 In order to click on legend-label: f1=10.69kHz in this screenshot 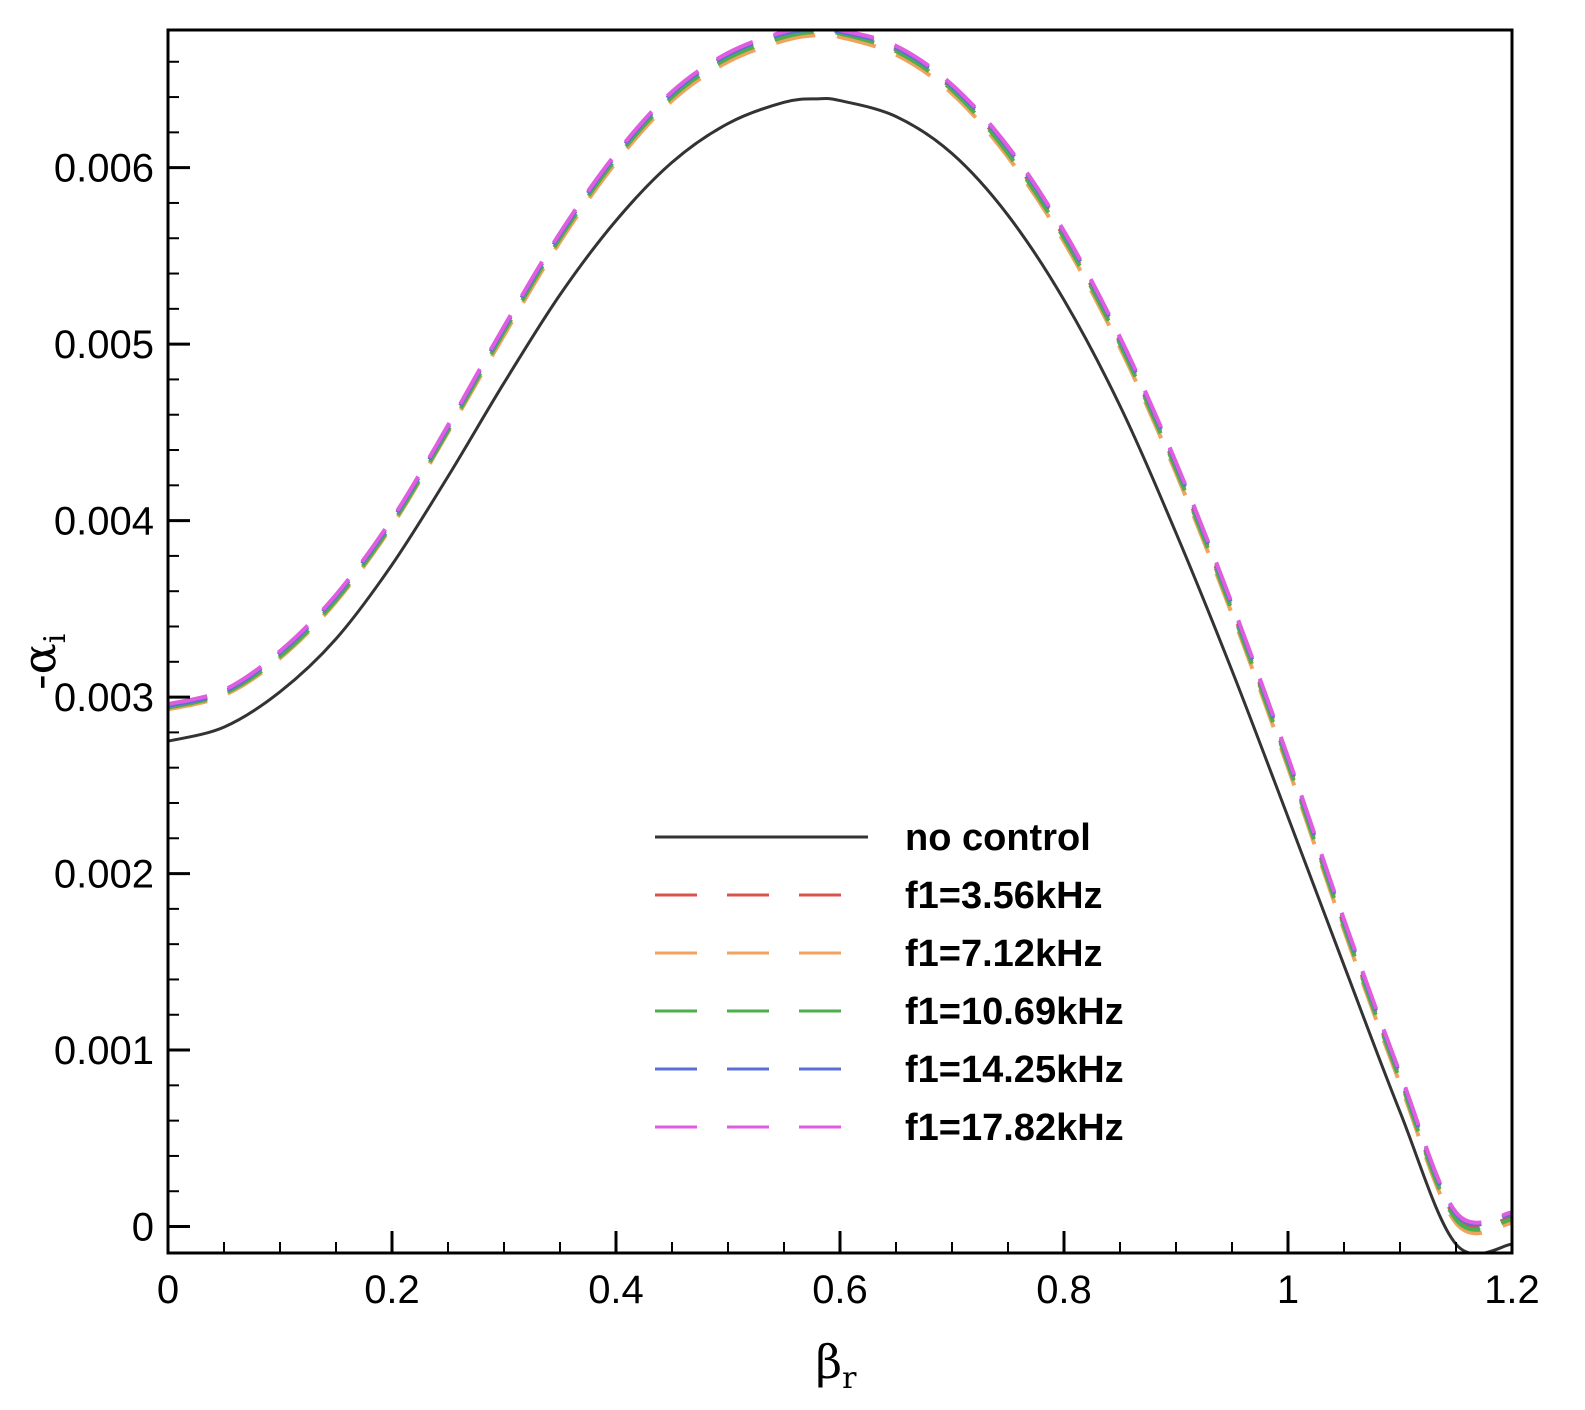, I will do `click(1014, 1012)`.